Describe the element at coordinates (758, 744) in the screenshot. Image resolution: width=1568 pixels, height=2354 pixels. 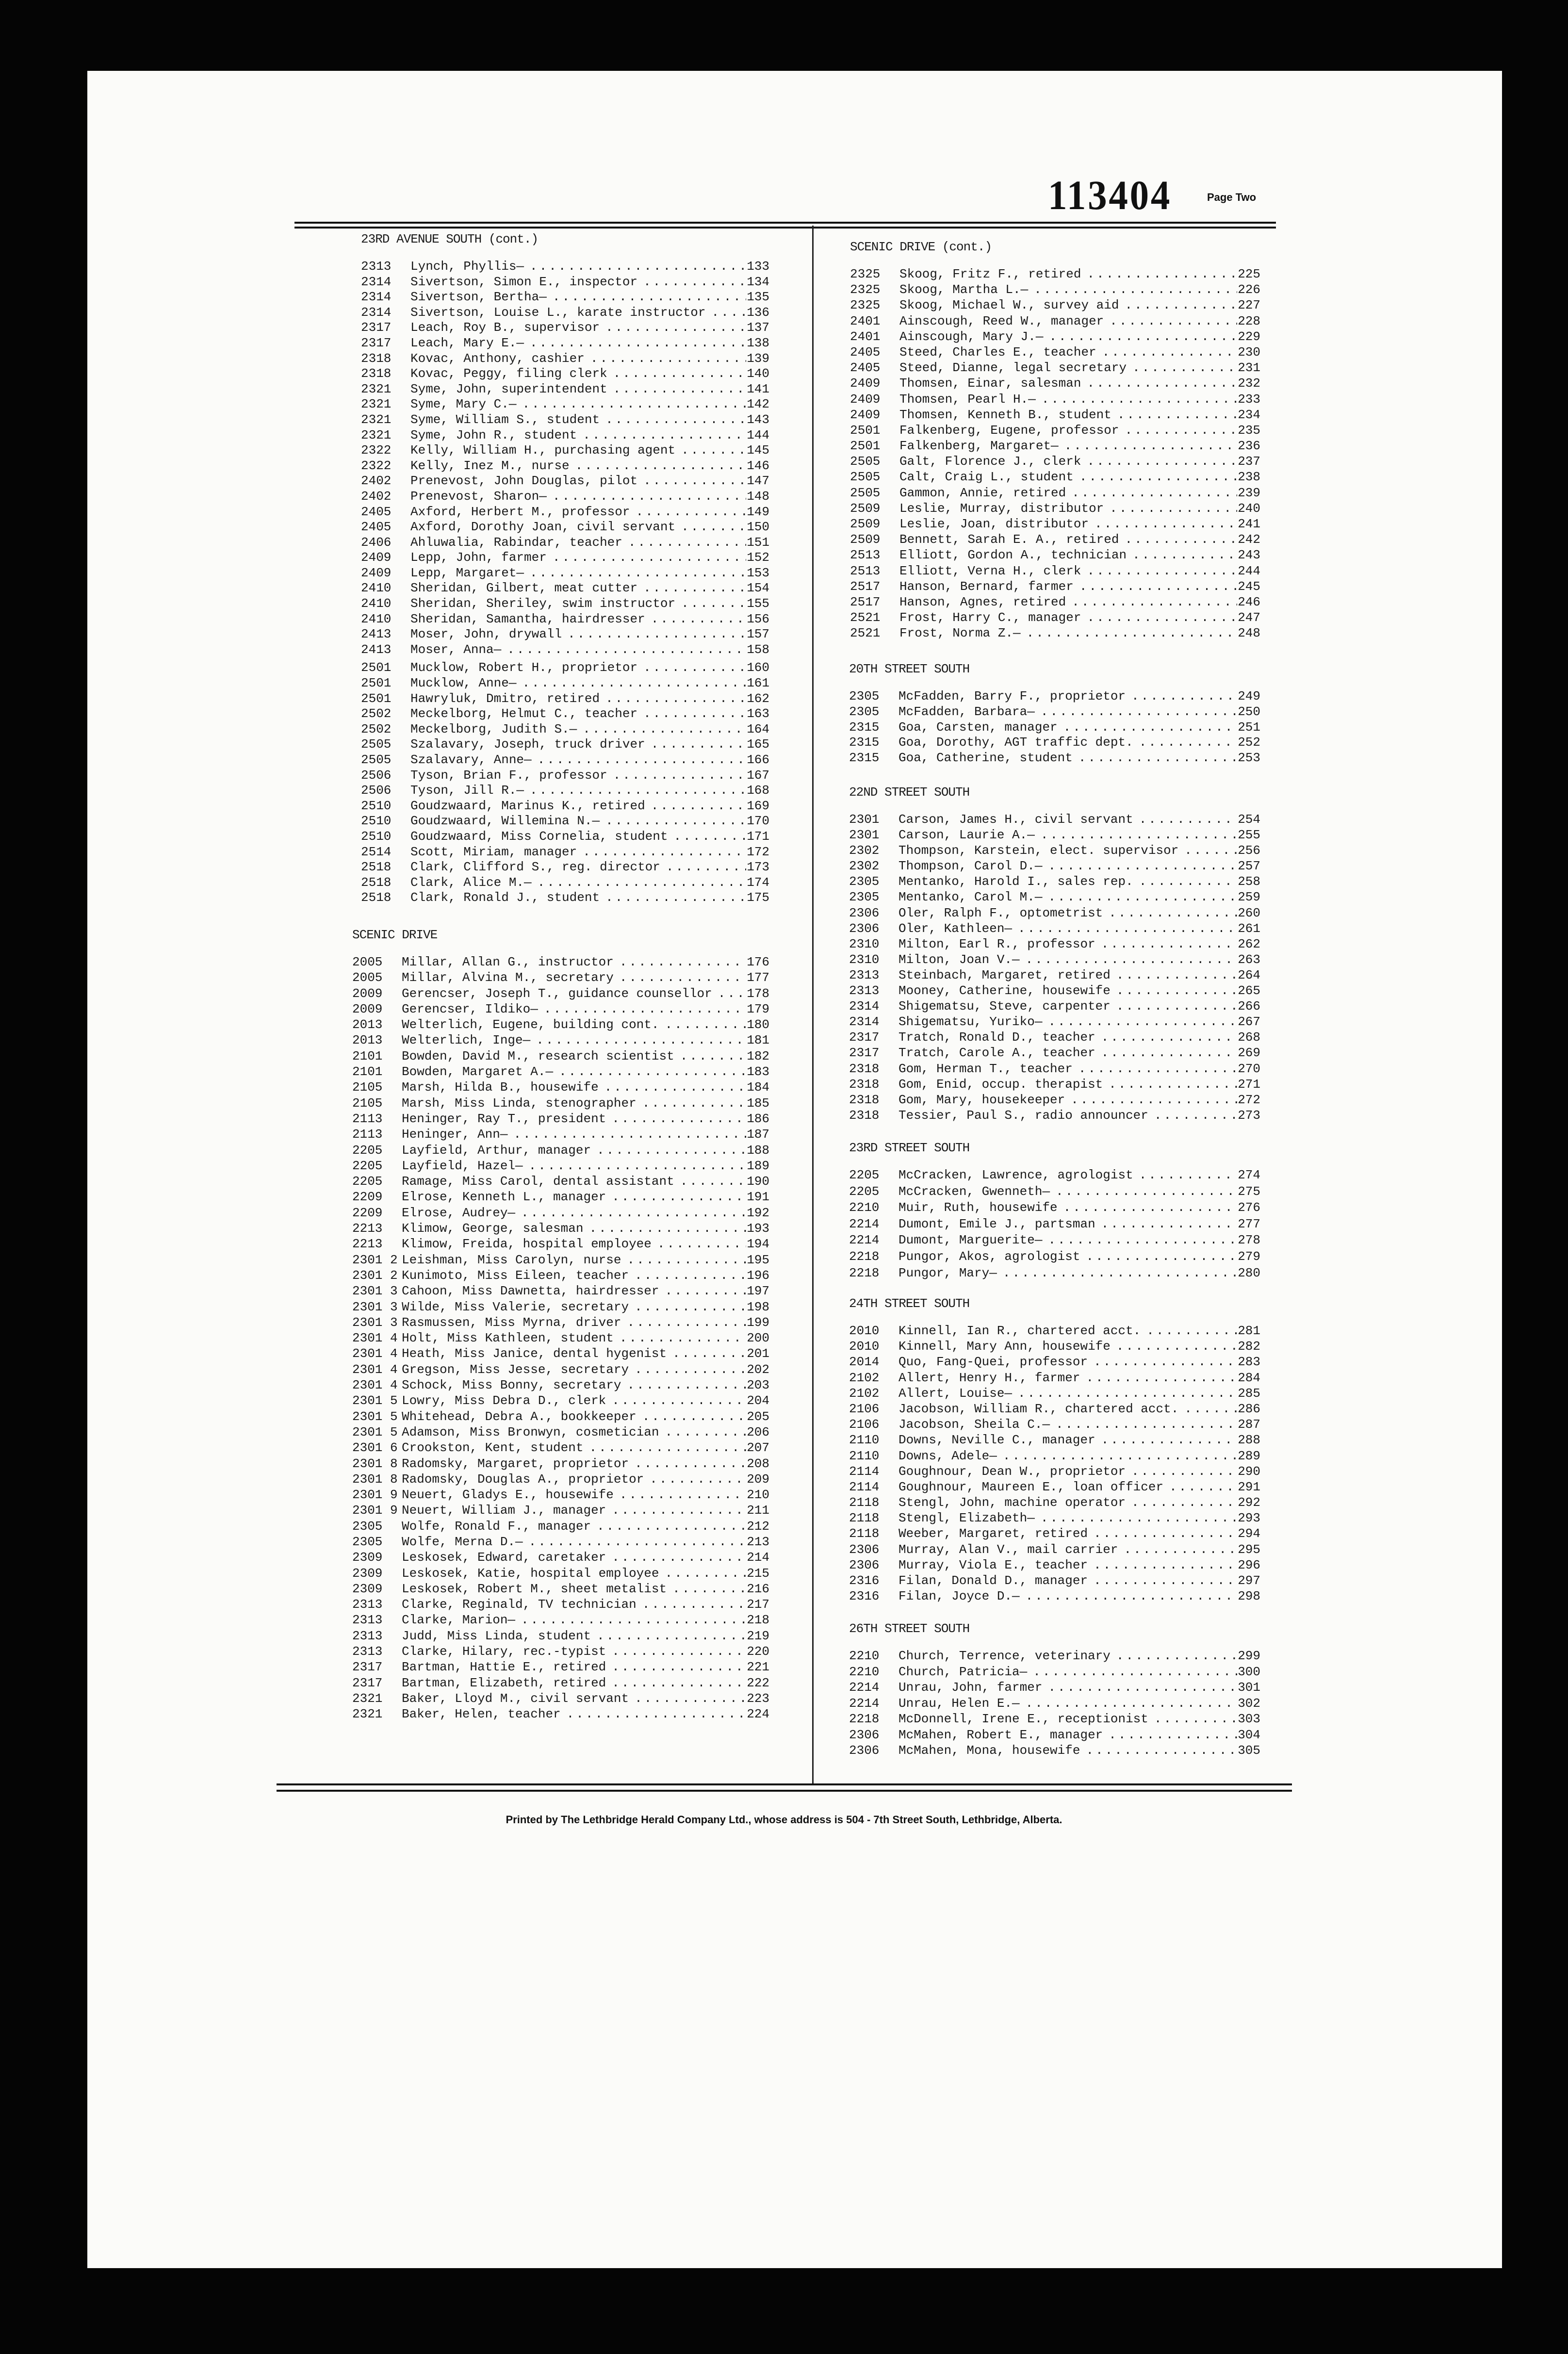
I see `entry-number: 165` at that location.